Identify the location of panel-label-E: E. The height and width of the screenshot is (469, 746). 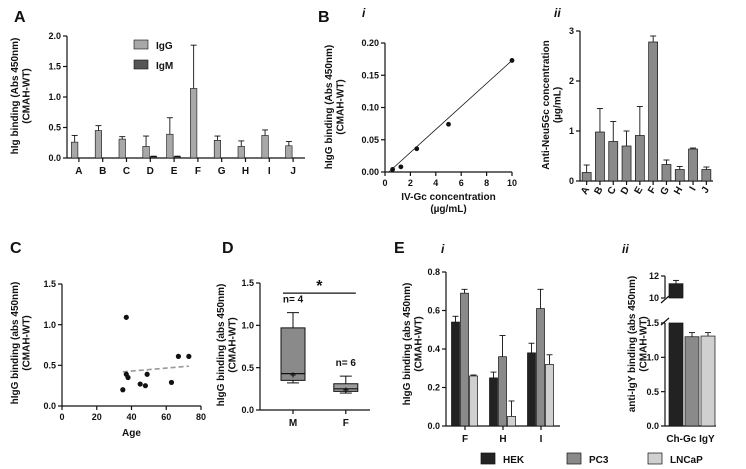
(399, 248).